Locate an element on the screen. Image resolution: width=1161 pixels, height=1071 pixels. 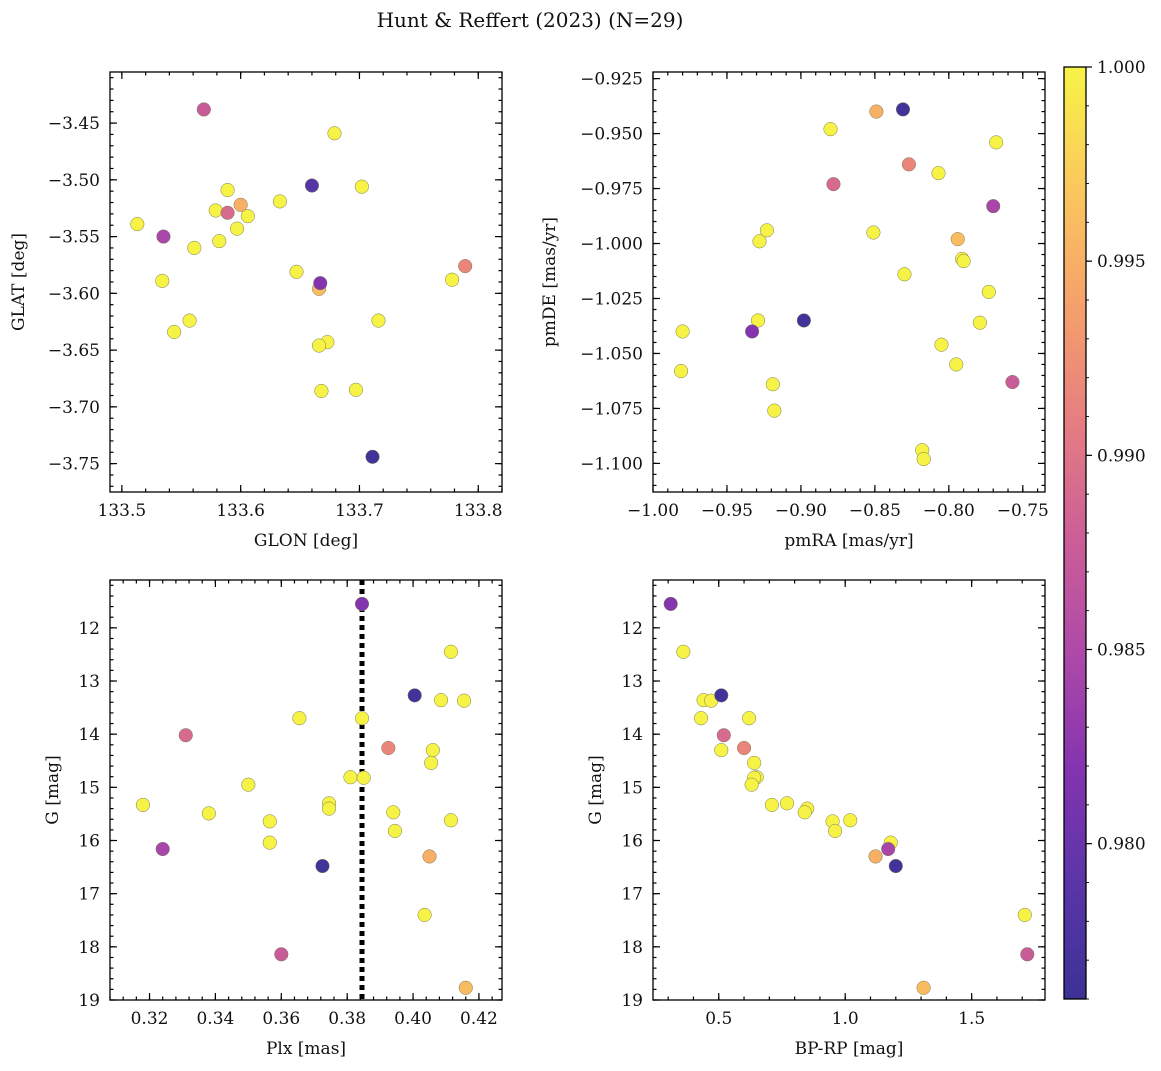
plx-g-ytick-label: 15 is located at coordinates (89, 788).